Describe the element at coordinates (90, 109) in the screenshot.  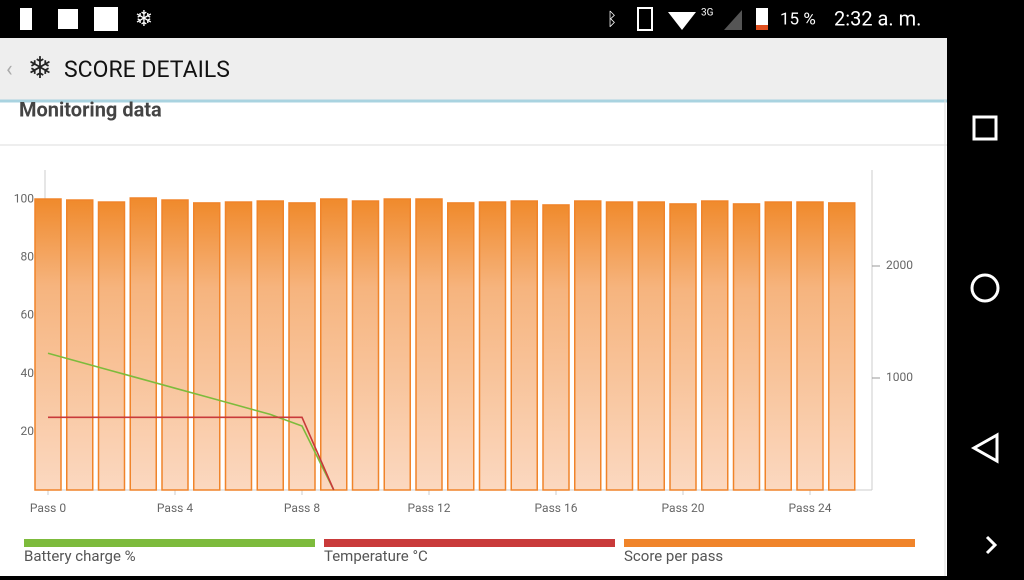
I see `card-title: Monitoring data` at that location.